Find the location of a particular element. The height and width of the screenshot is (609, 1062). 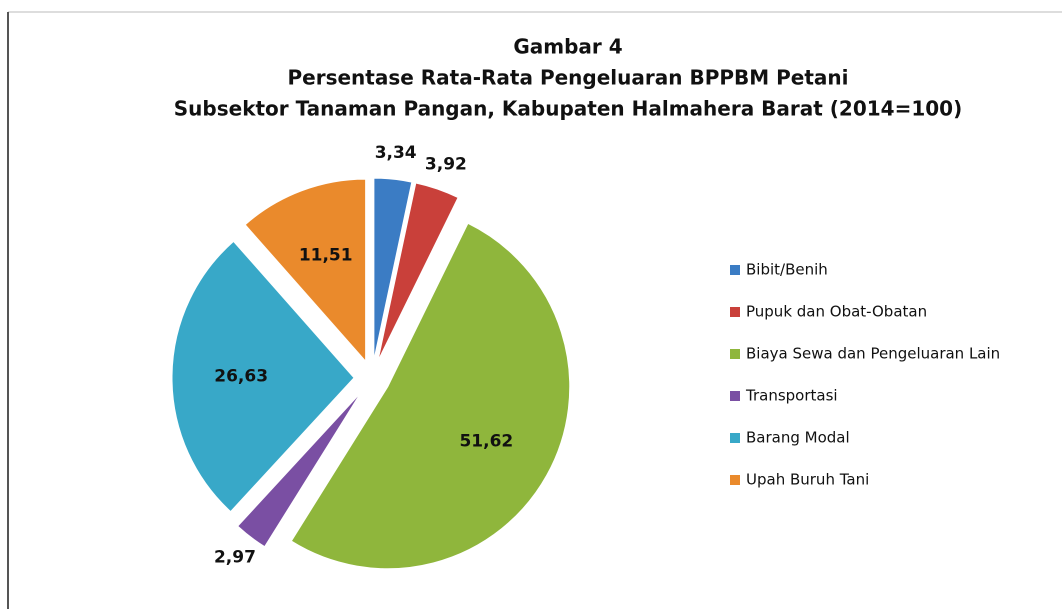

chart-title: Gambar 4 is located at coordinates (567, 47).